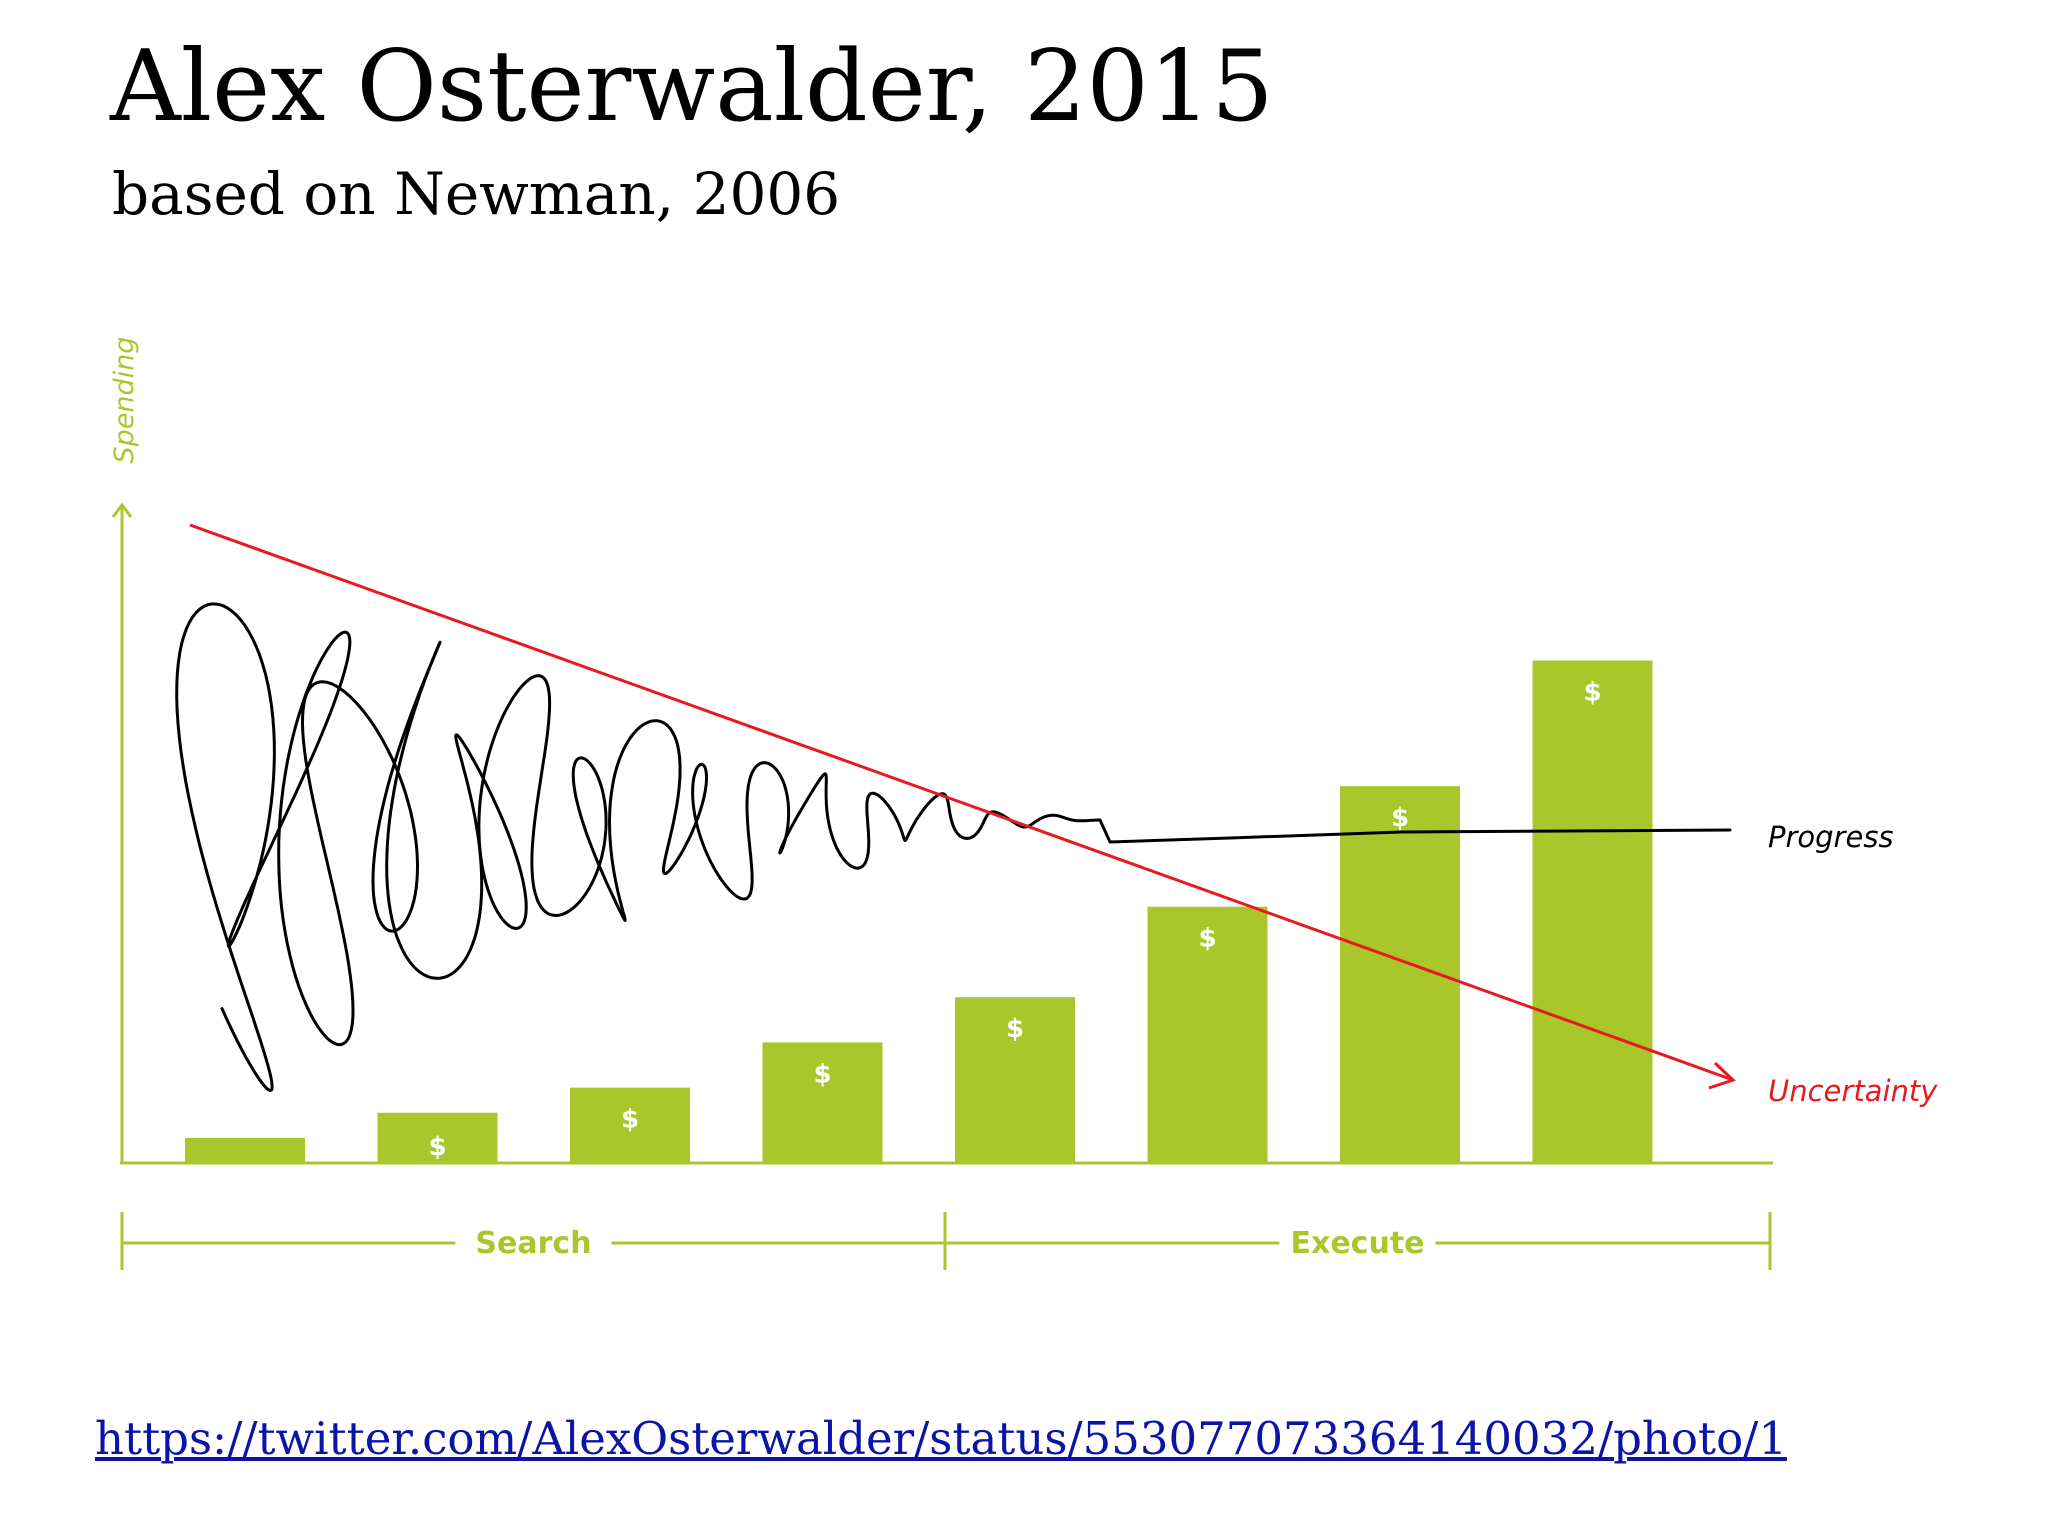 This screenshot has height=1536, width=2048. I want to click on uncertainty-arrowhead, so click(1722, 1075).